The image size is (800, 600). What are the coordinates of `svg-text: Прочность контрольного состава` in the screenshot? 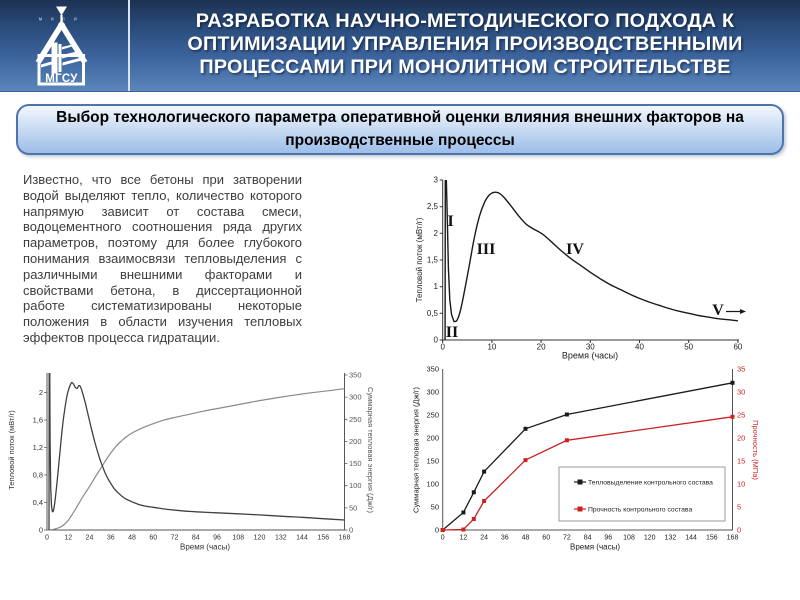 It's located at (640, 510).